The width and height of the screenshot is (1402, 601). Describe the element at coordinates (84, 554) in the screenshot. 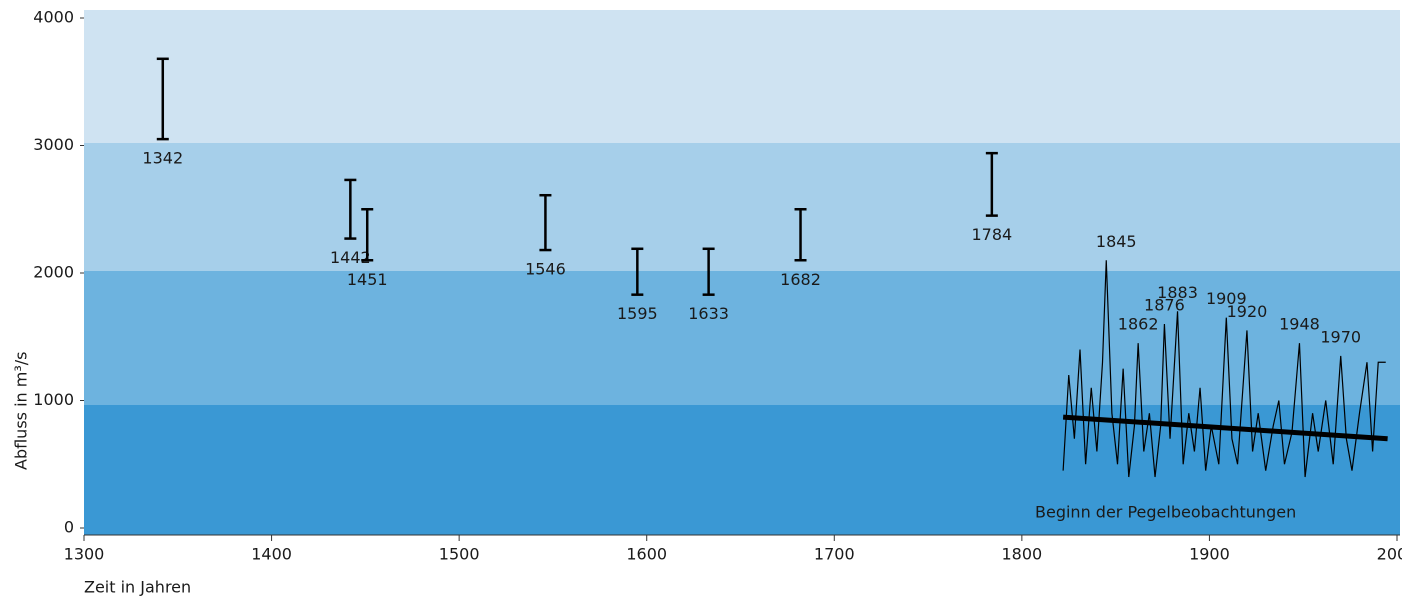

I see `x-tick-label: 1300` at that location.